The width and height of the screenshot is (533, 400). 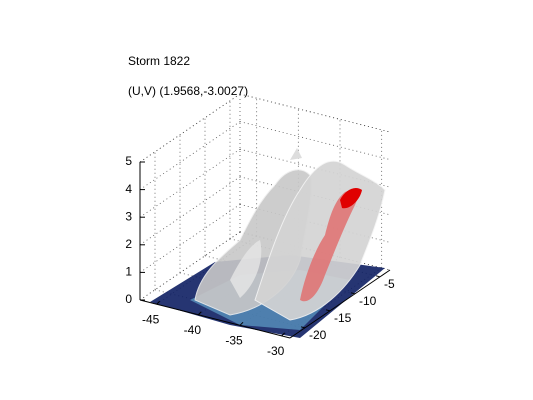 What do you see at coordinates (276, 351) in the screenshot?
I see `x-tick-label: -30` at bounding box center [276, 351].